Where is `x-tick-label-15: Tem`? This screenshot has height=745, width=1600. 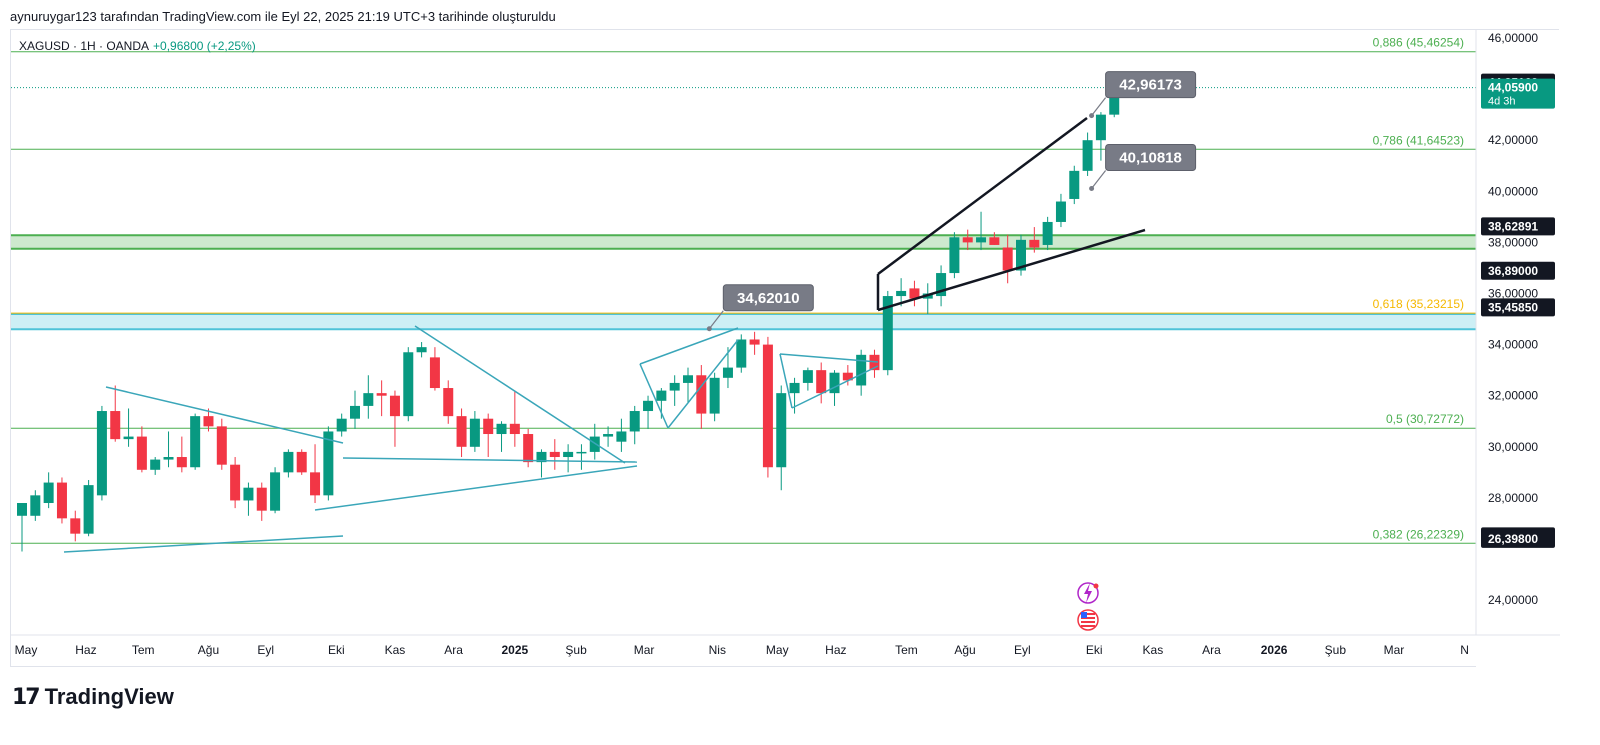 x-tick-label-15: Tem is located at coordinates (906, 650).